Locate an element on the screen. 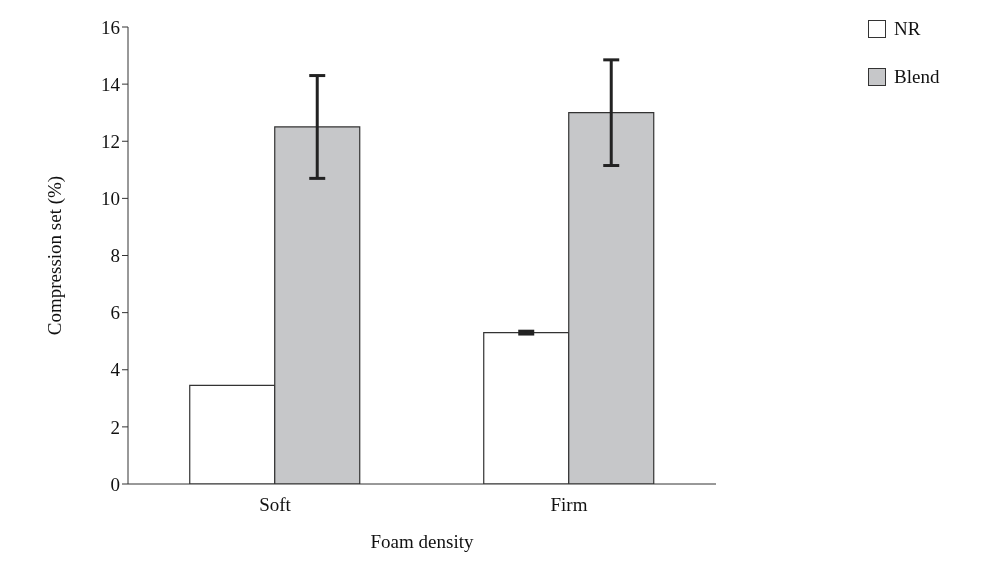 The width and height of the screenshot is (1006, 576). y-tick-label: 14 is located at coordinates (111, 84).